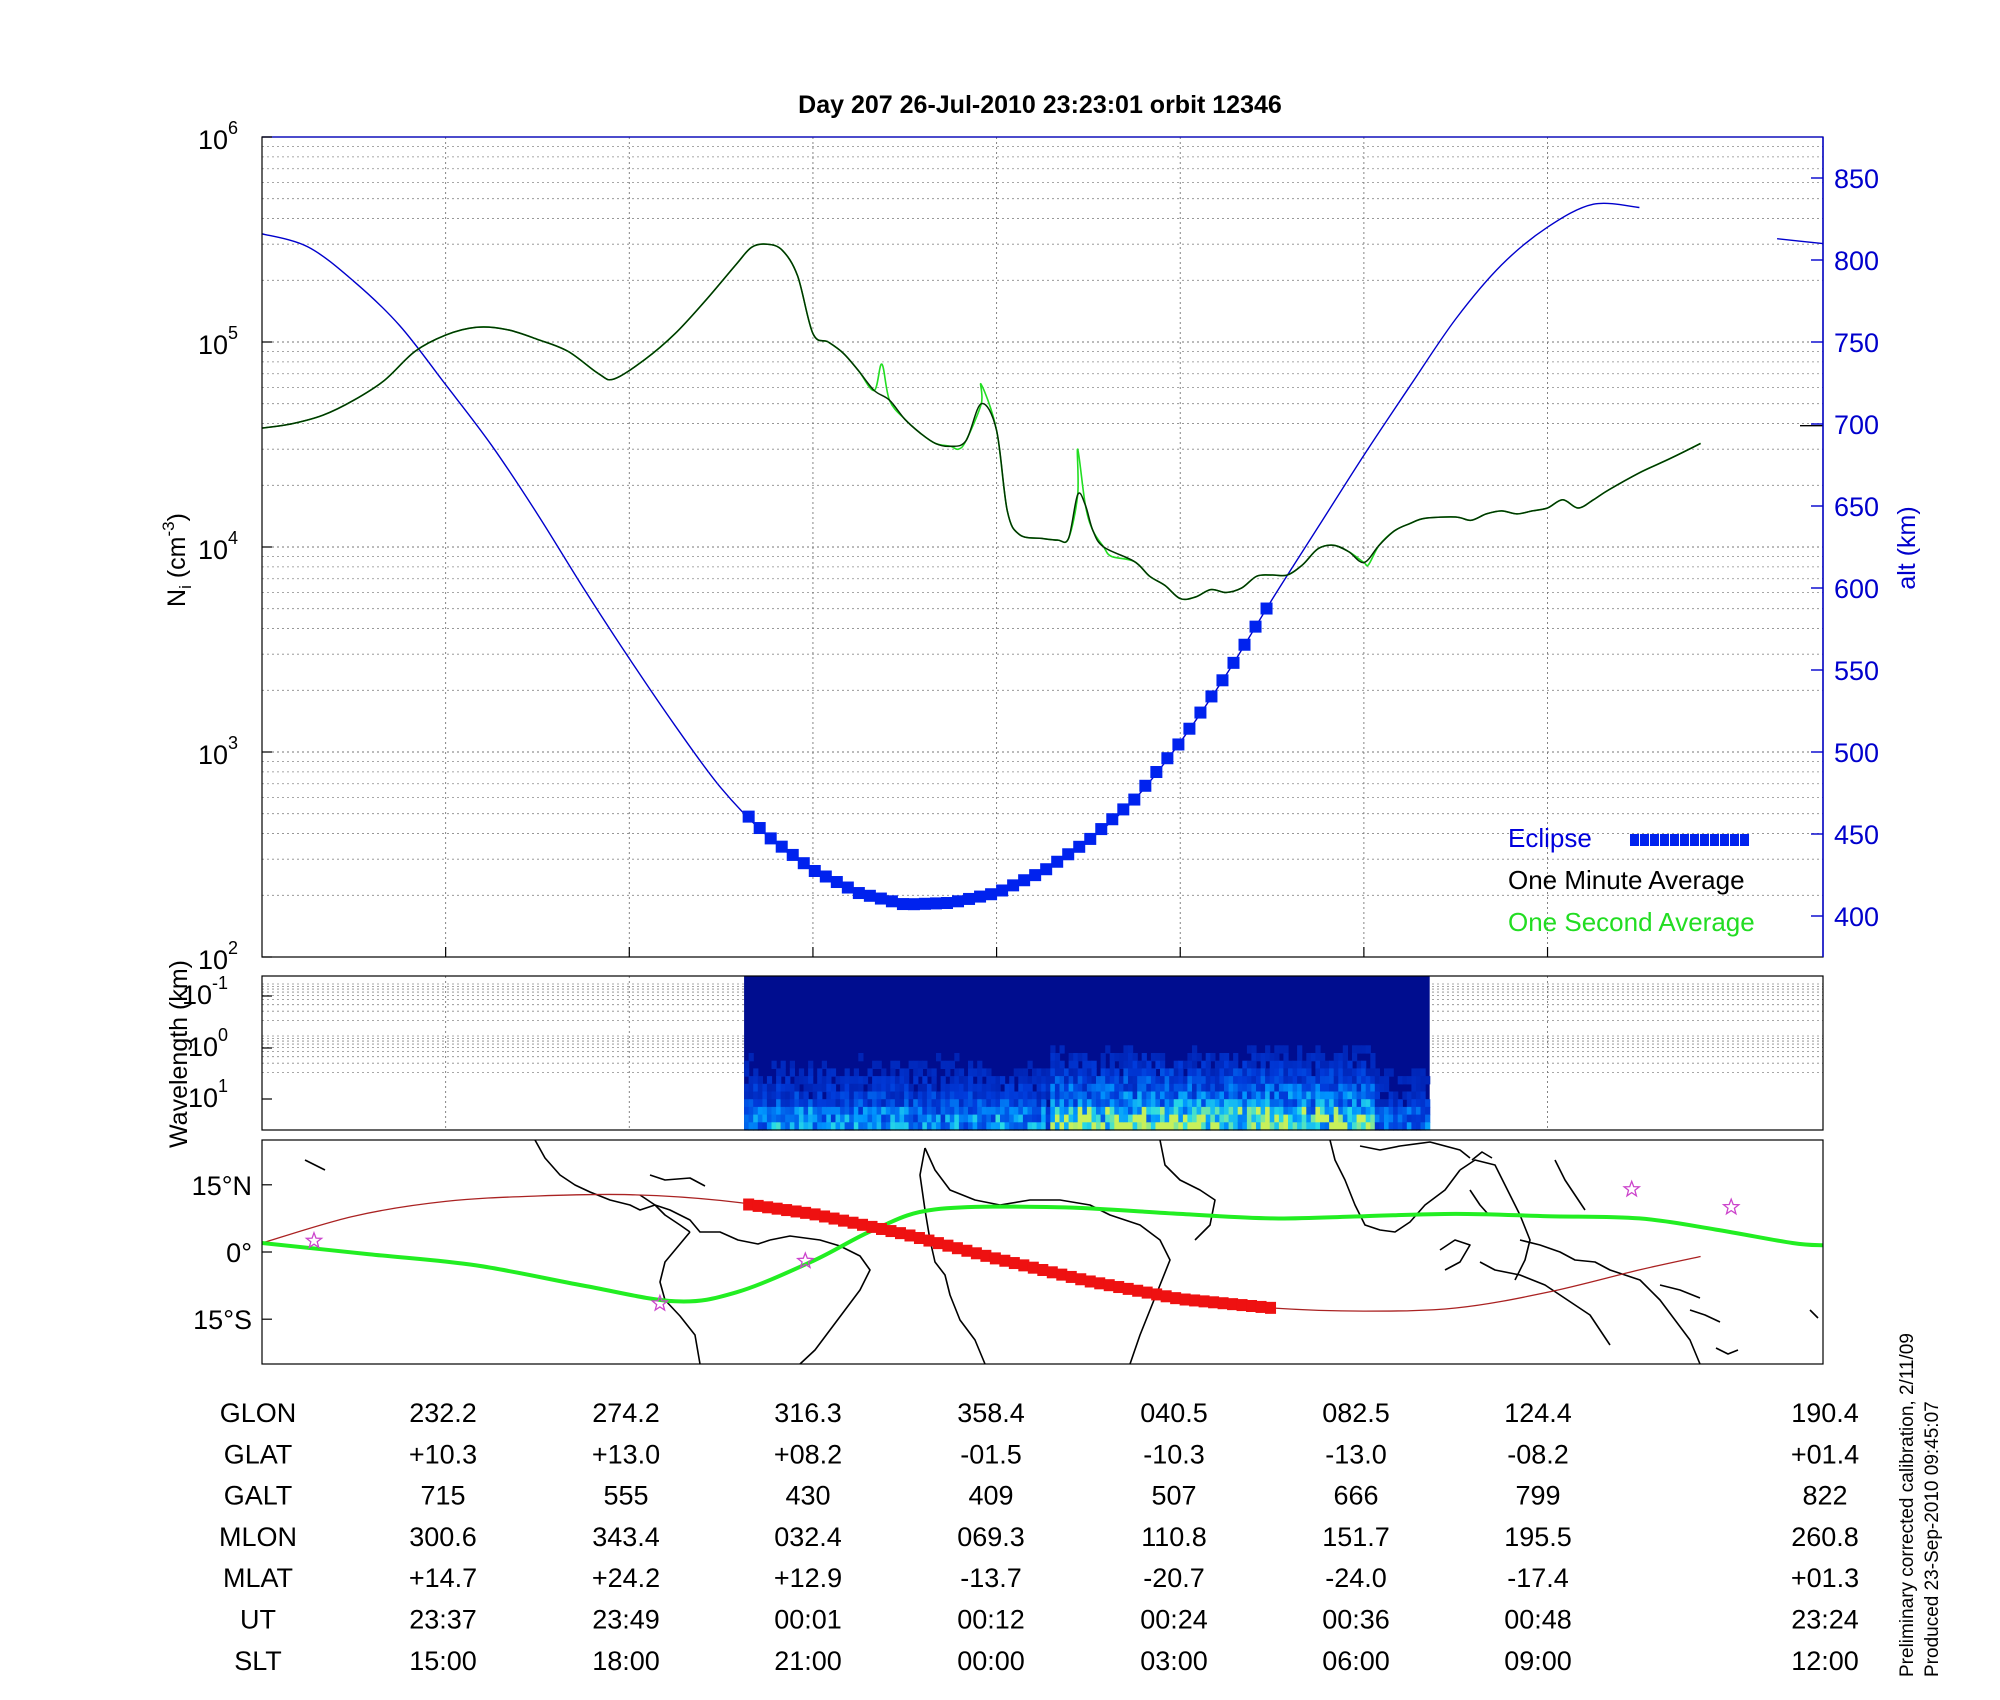  What do you see at coordinates (1356, 1578) in the screenshot?
I see `table-cell: -24.0` at bounding box center [1356, 1578].